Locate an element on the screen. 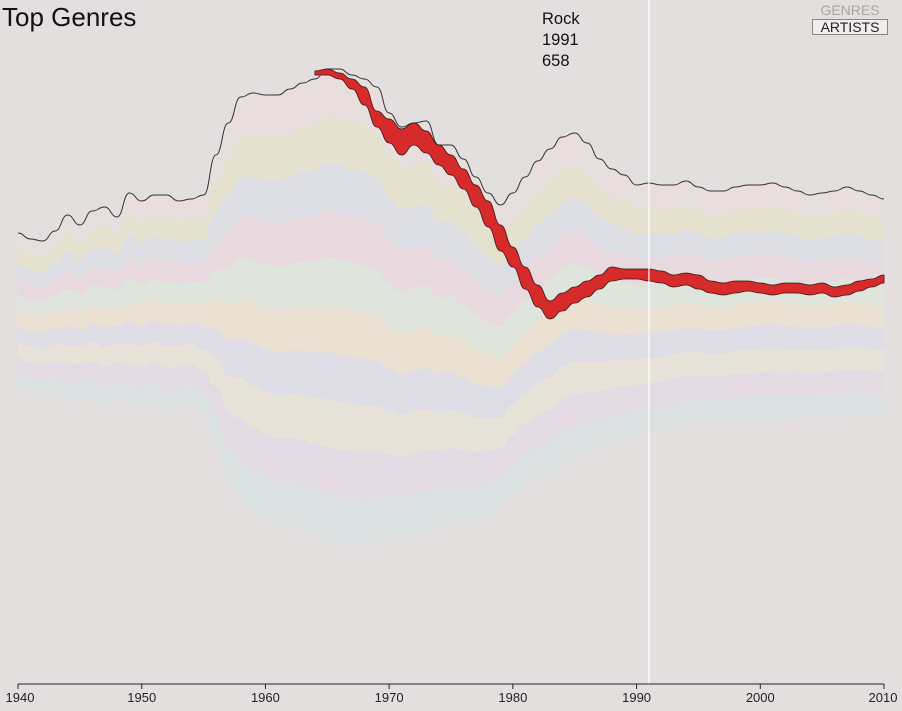  x-tick-label: 2000 is located at coordinates (760, 697).